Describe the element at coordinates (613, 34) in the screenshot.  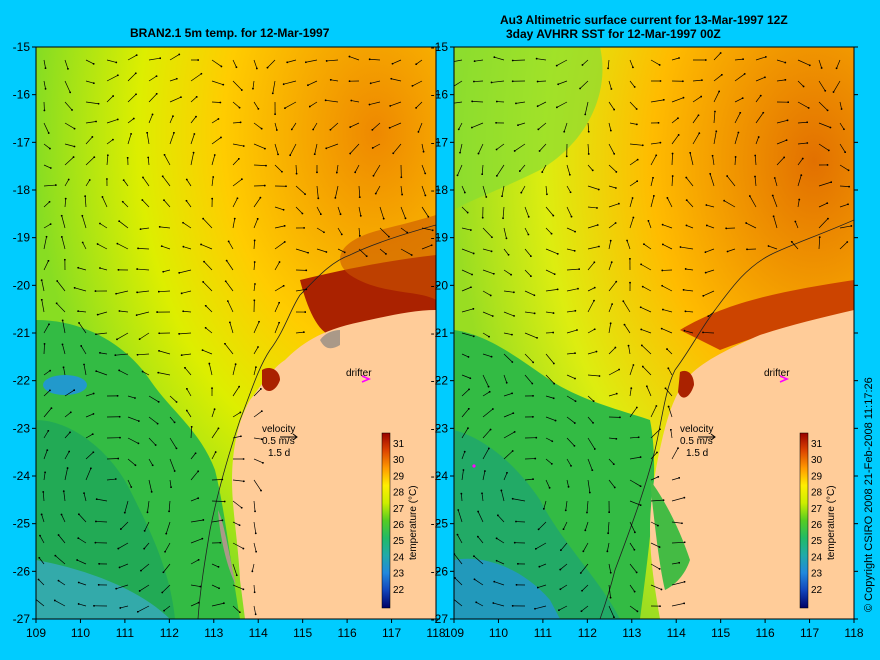
I see `right-map-title-line2: 3day AVHRR SST for 12-Mar-1997 00Z` at that location.